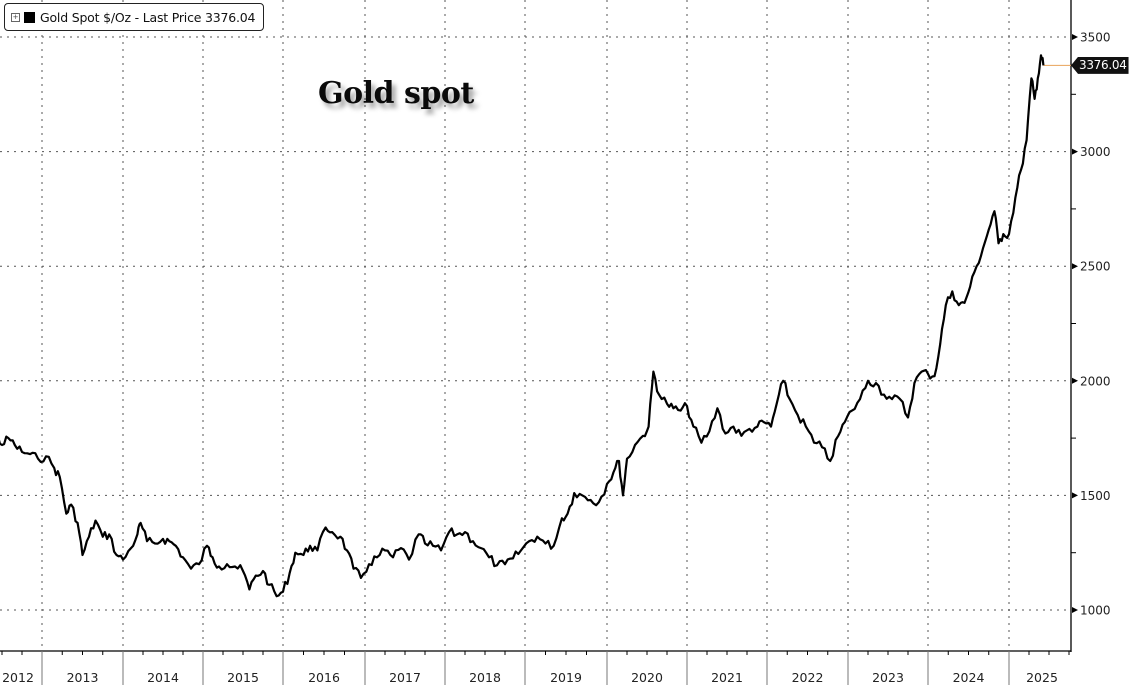  Describe the element at coordinates (647, 677) in the screenshot. I see `svg-text: 2020` at that location.